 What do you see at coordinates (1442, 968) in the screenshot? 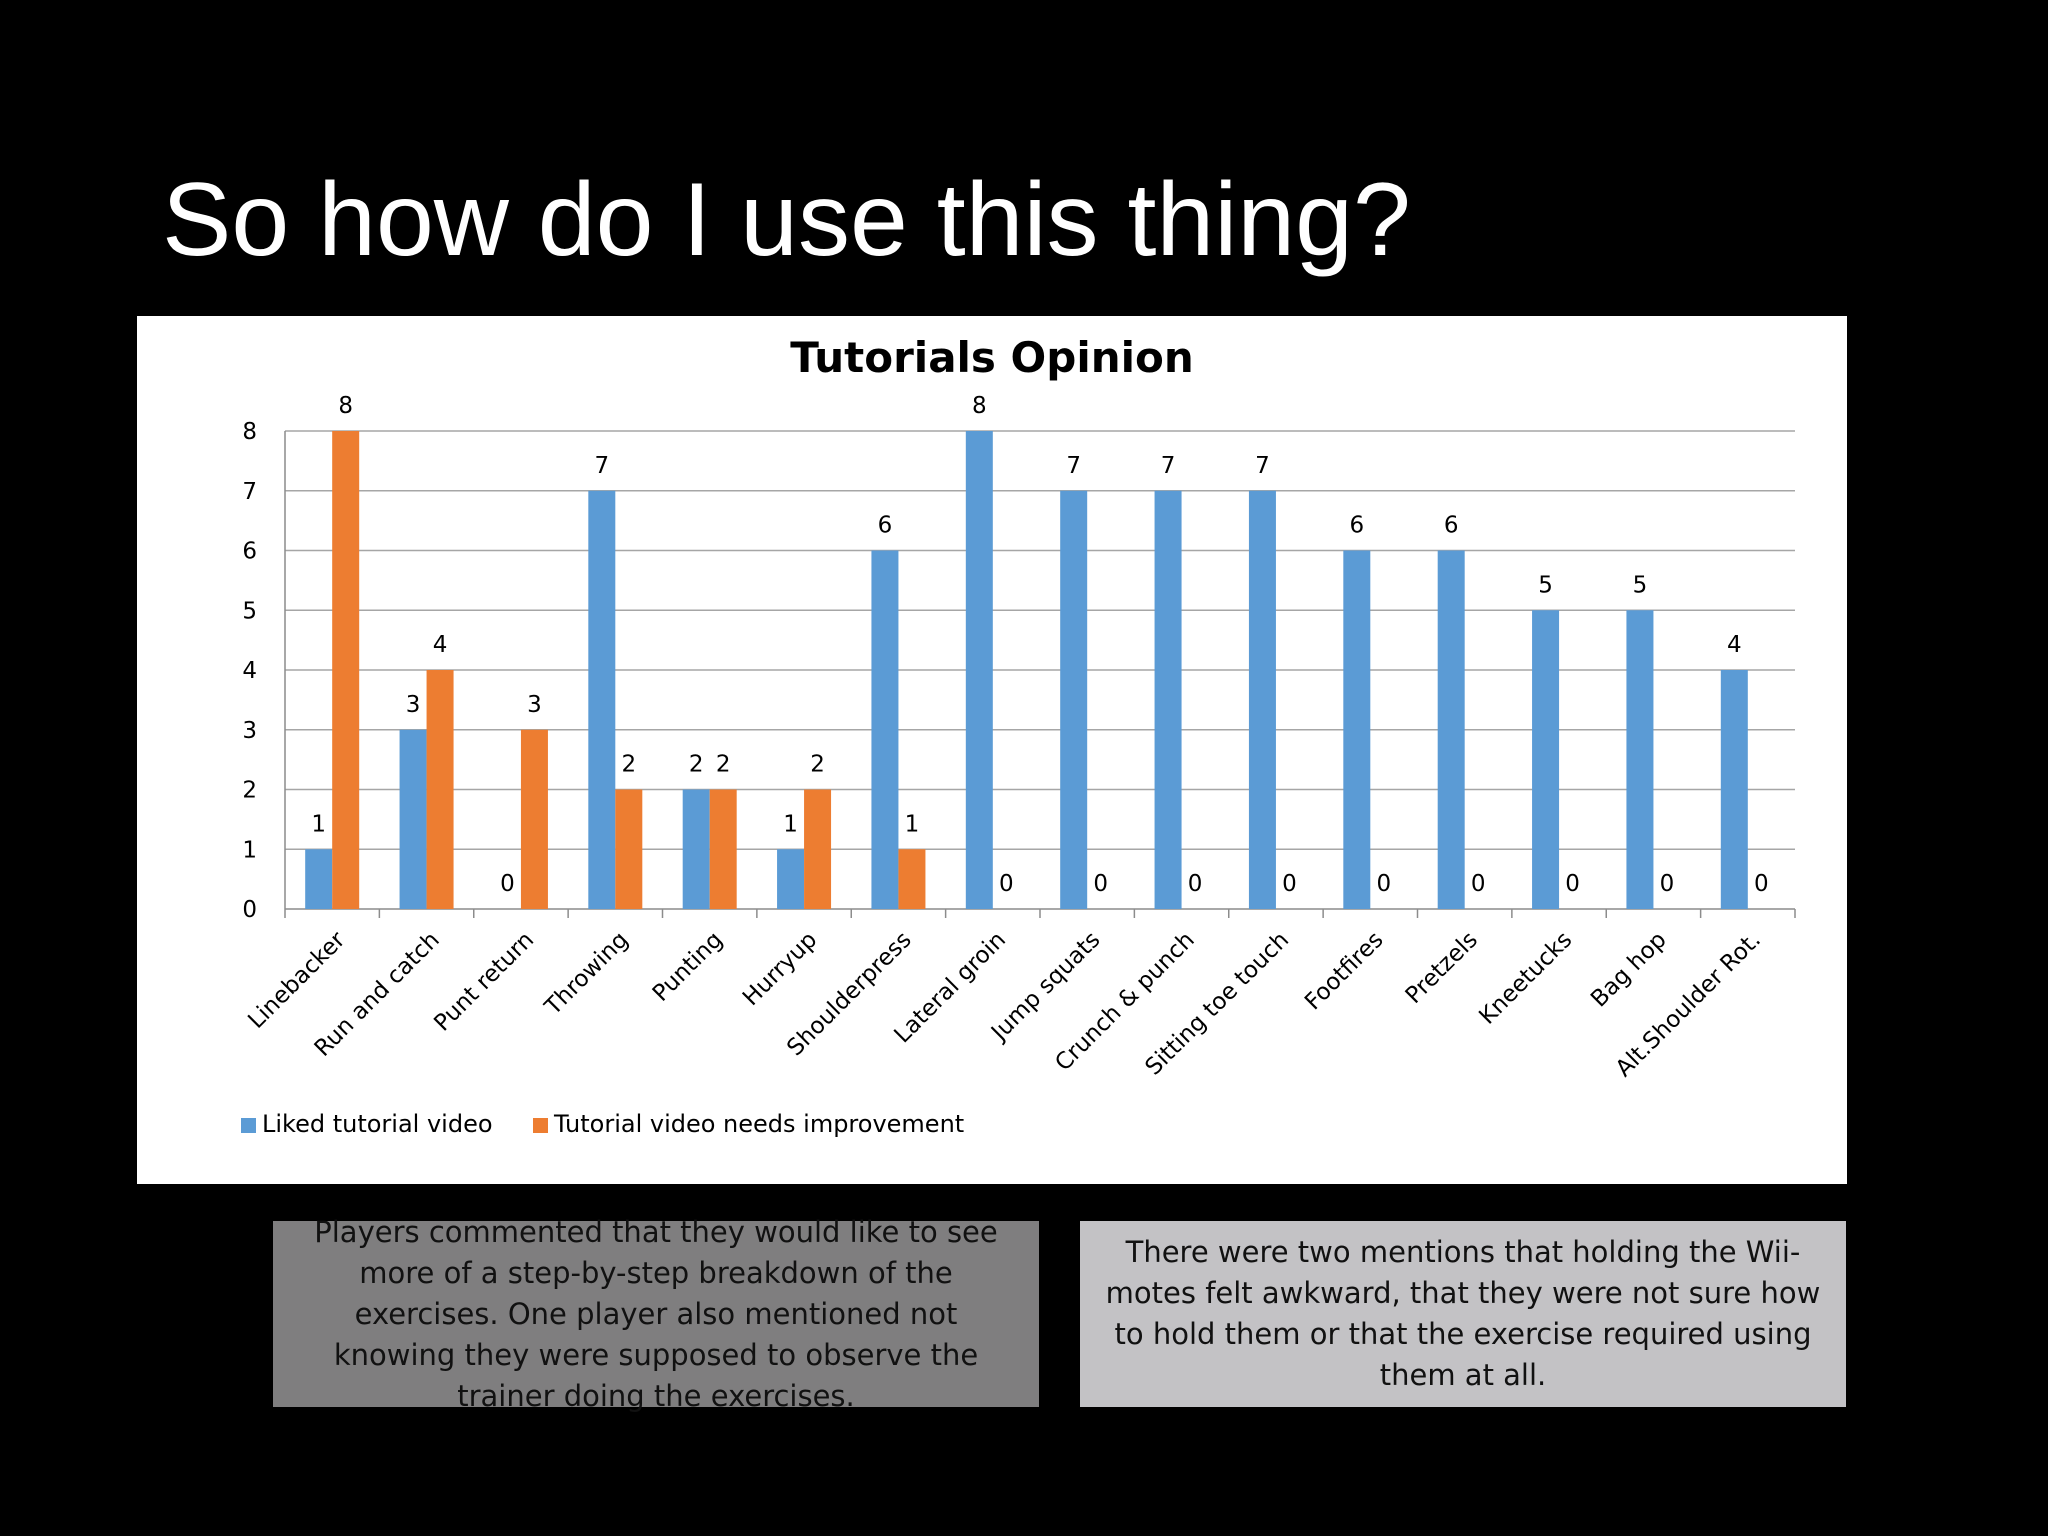
I see `x-category-label: Pretzels` at bounding box center [1442, 968].